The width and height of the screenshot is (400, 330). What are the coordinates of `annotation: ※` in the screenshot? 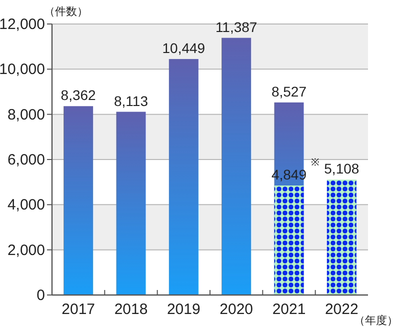 It's located at (315, 162).